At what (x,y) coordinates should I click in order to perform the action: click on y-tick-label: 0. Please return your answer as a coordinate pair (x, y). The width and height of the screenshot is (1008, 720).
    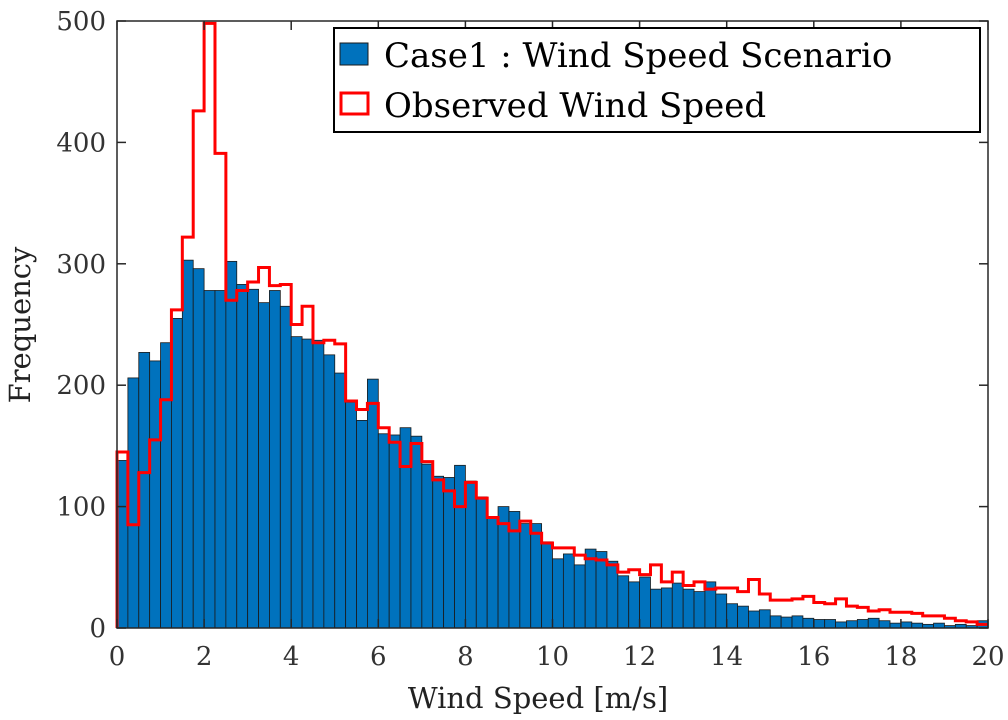
    Looking at the image, I should click on (97, 629).